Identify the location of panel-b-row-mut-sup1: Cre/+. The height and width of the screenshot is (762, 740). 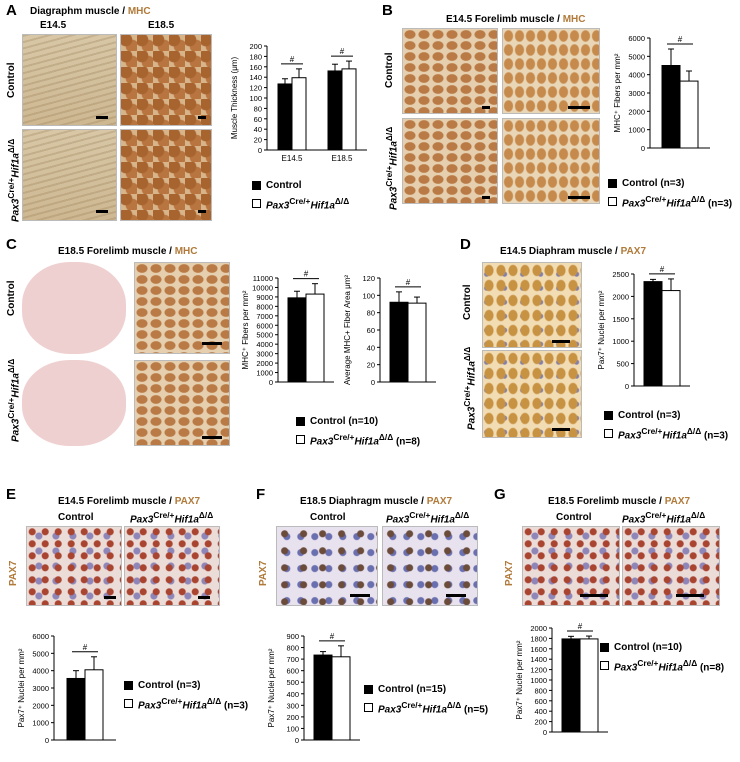
(389, 176).